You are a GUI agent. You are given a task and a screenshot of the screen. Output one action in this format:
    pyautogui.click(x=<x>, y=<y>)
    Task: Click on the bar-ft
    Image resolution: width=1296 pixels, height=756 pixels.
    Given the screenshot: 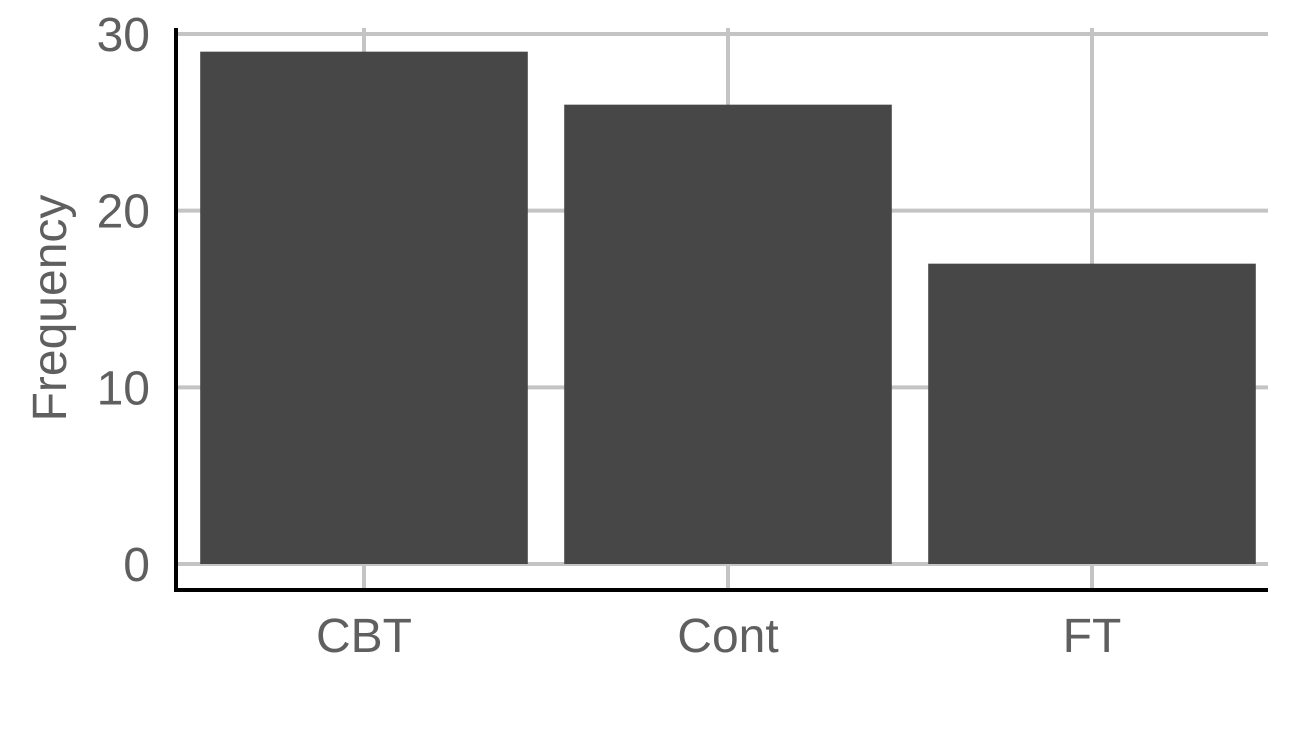 What is the action you would take?
    pyautogui.click(x=1092, y=413)
    